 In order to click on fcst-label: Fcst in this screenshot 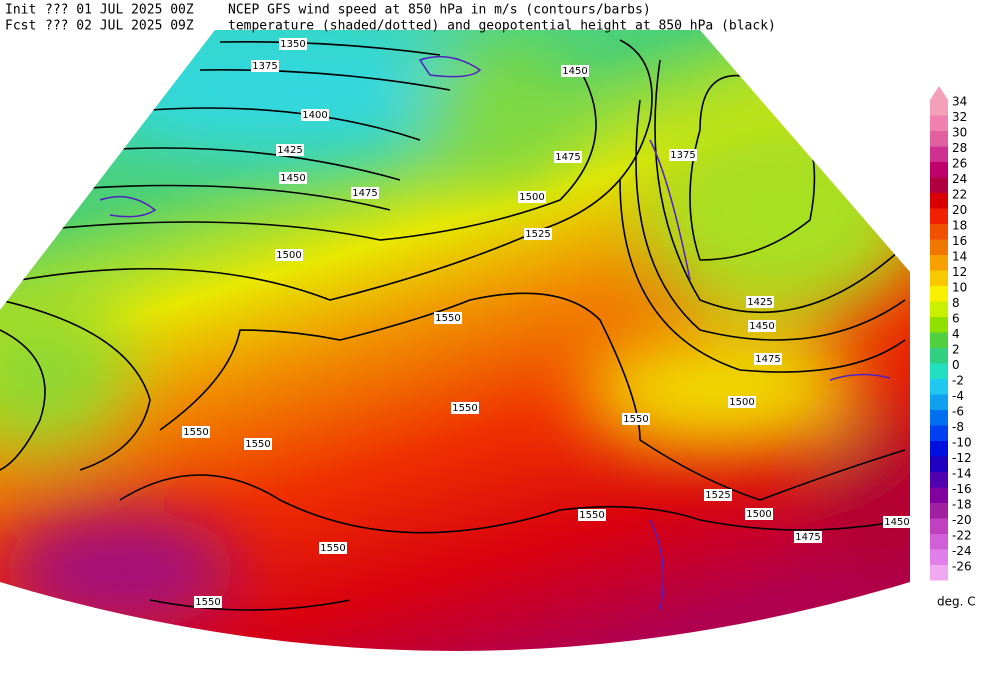, I will do `click(20, 26)`.